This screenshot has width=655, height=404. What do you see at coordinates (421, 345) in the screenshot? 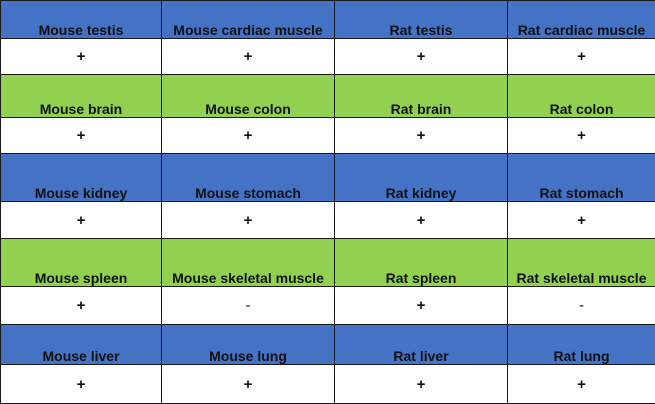
I see `tissue-name-cell: Rat liver` at bounding box center [421, 345].